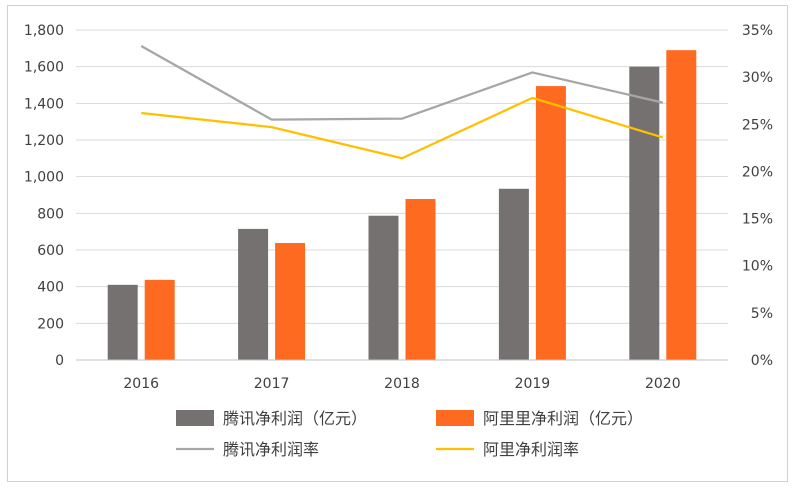  I want to click on y-right-tick-label: 30%, so click(757, 78).